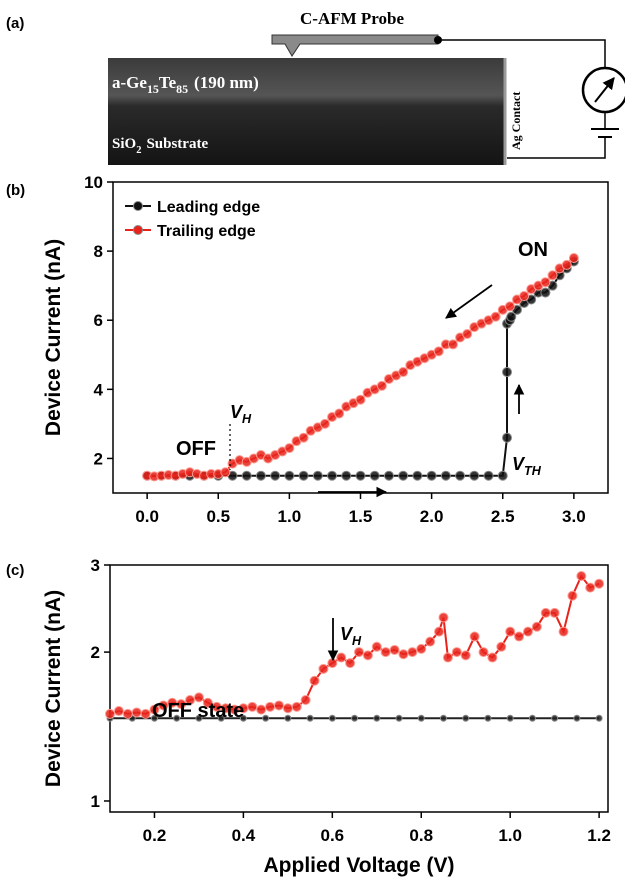  What do you see at coordinates (359, 865) in the screenshot?
I see `x-axis-label: Applied Voltage (V)` at bounding box center [359, 865].